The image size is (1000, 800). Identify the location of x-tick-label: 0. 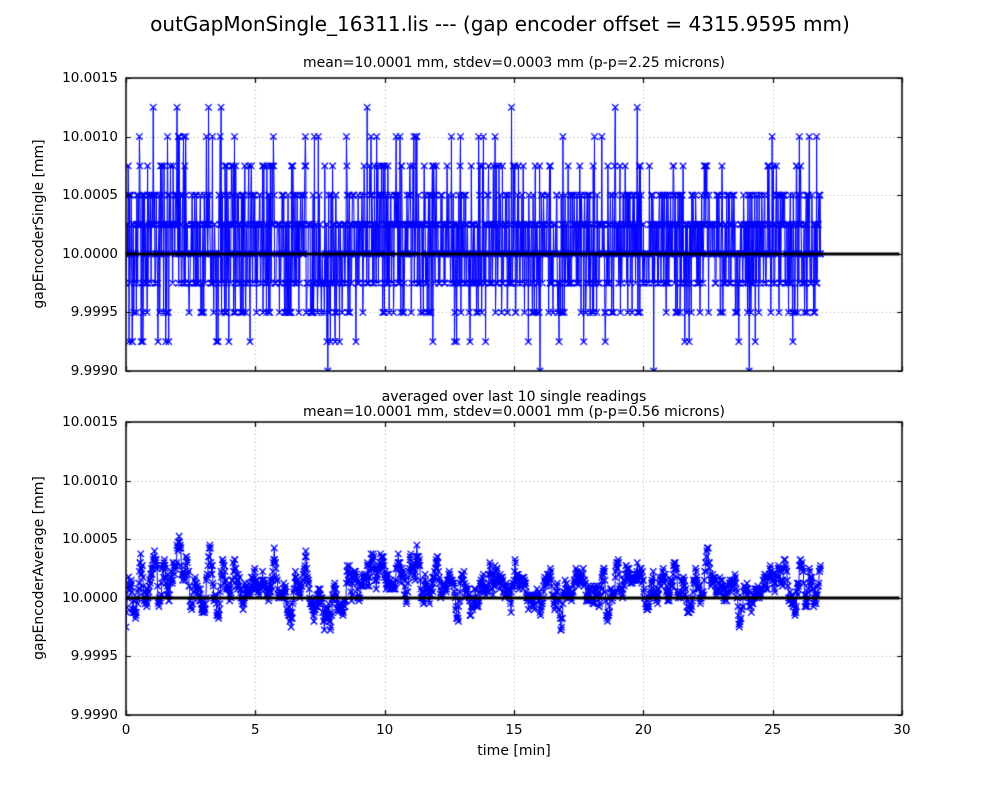
(126, 730).